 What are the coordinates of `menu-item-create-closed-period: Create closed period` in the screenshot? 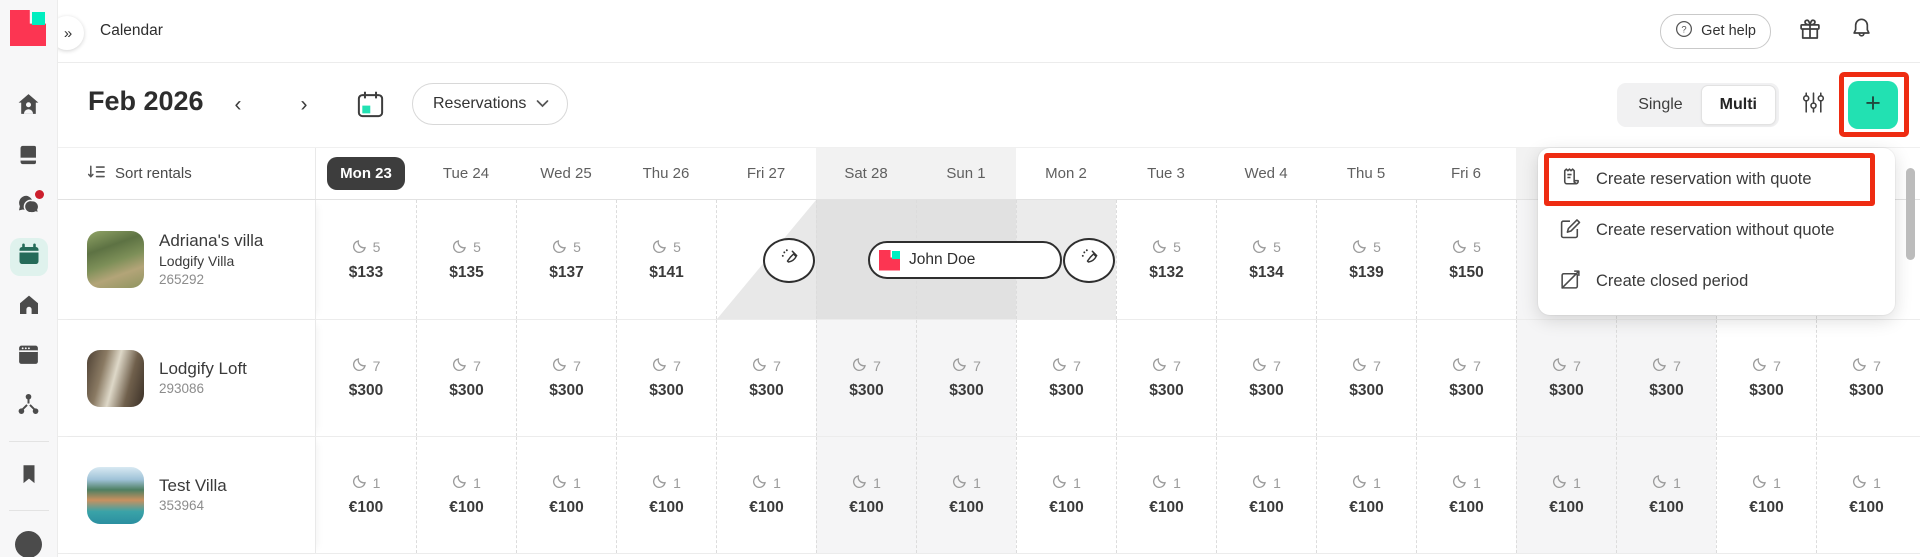 It's located at (1716, 281).